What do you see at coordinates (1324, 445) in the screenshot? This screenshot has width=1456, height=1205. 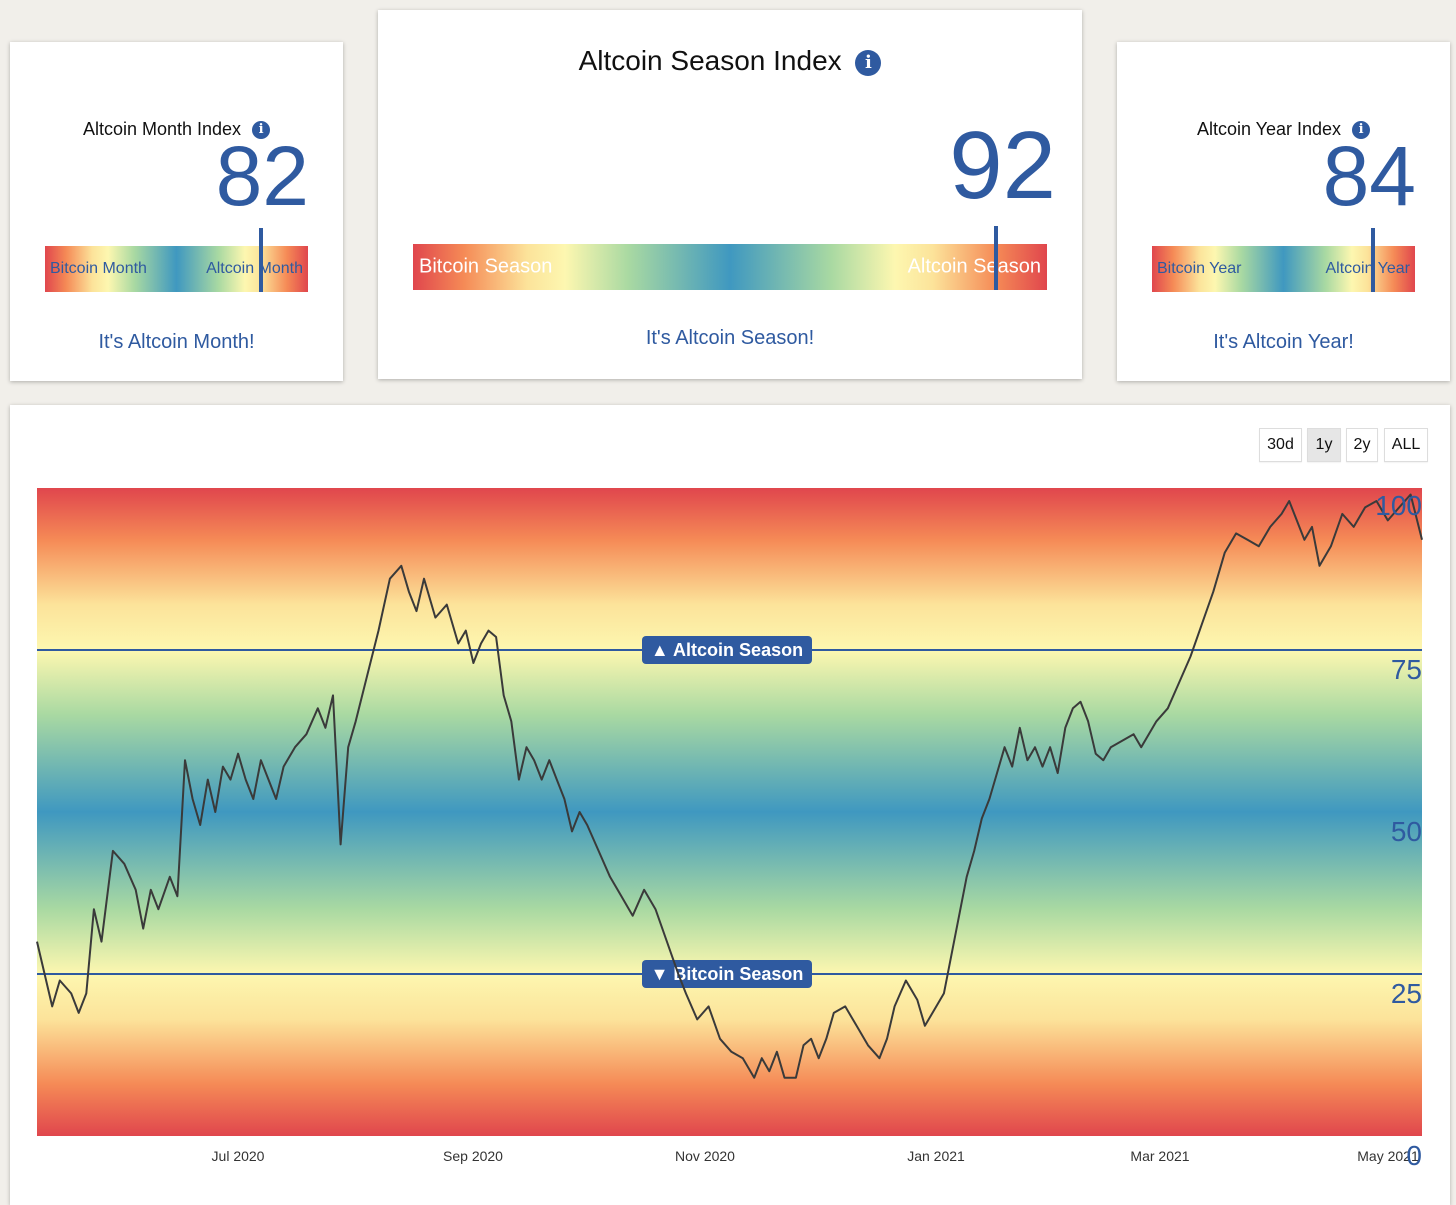 I see `range-1y-button: 1y` at bounding box center [1324, 445].